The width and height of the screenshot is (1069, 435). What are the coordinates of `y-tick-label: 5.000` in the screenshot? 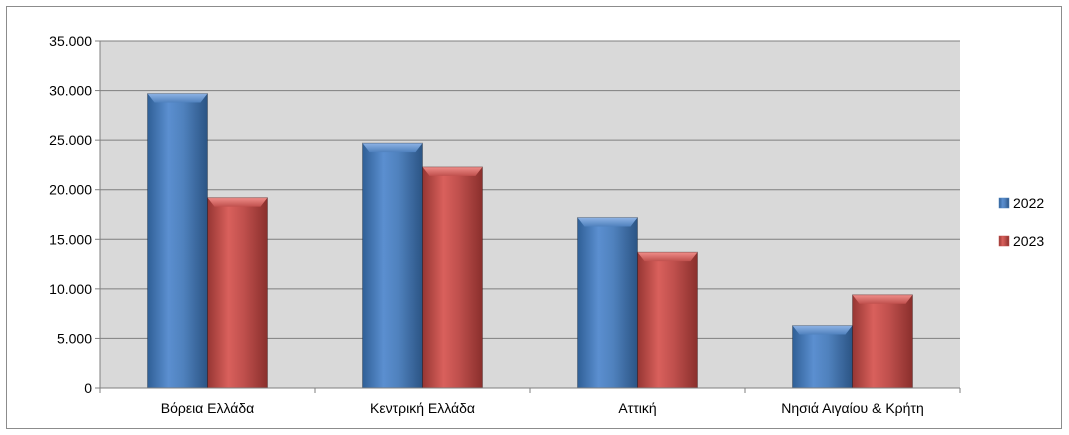 It's located at (74, 338).